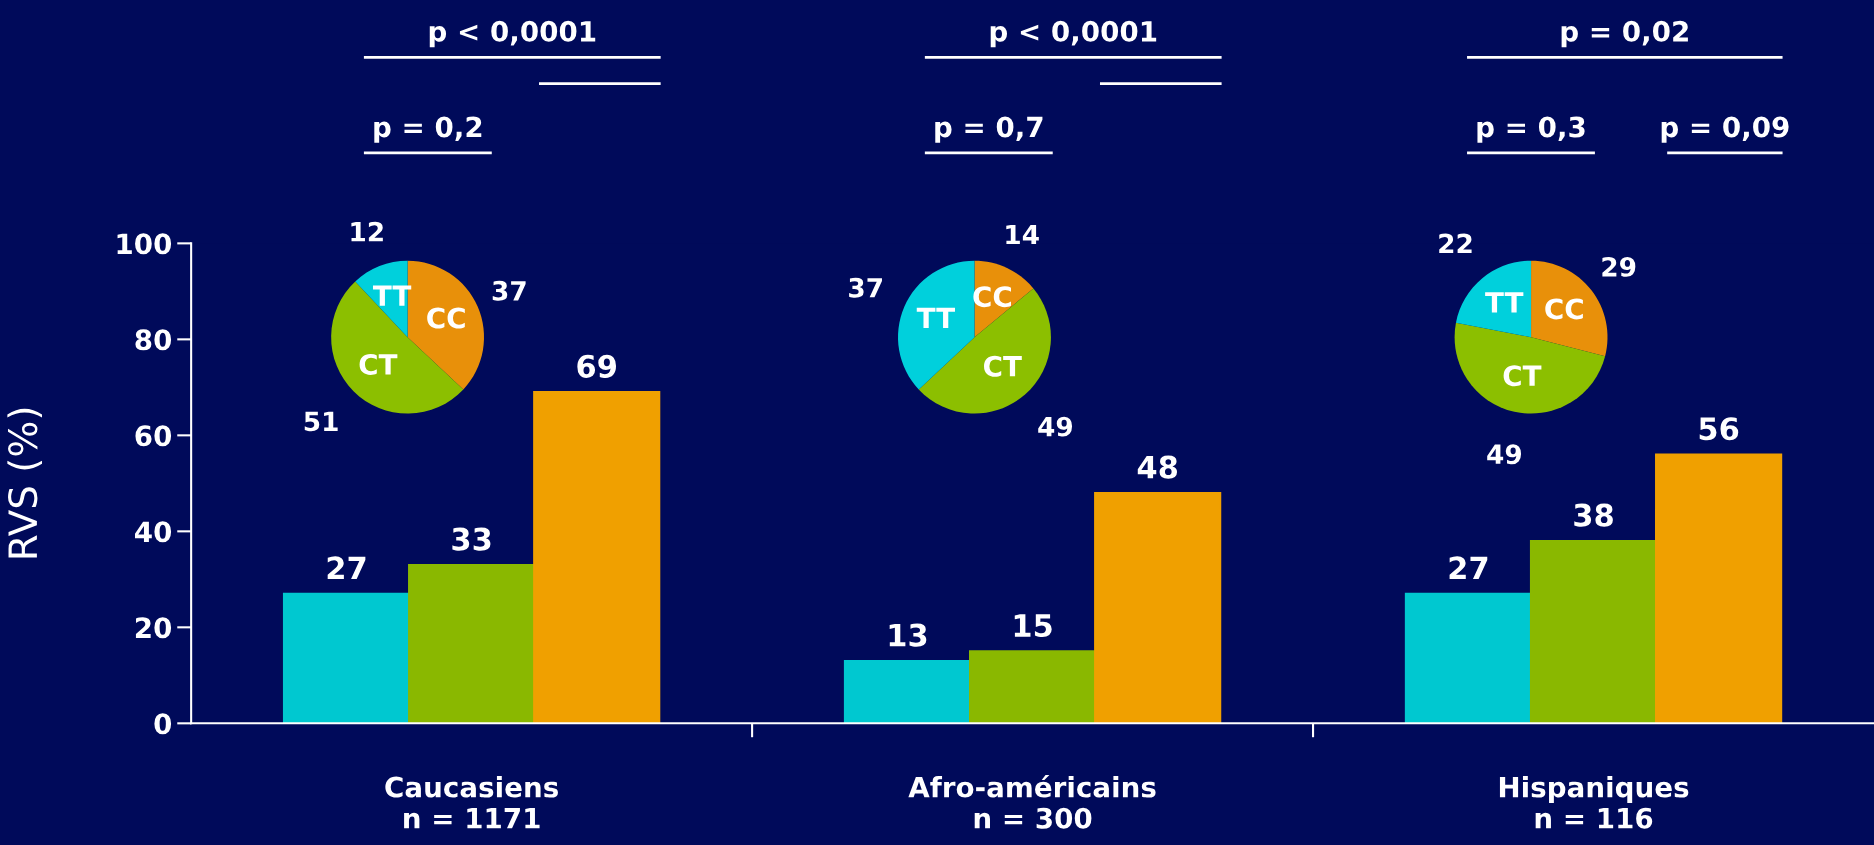 The image size is (1874, 845). What do you see at coordinates (1455, 243) in the screenshot?
I see `data-label: 22` at bounding box center [1455, 243].